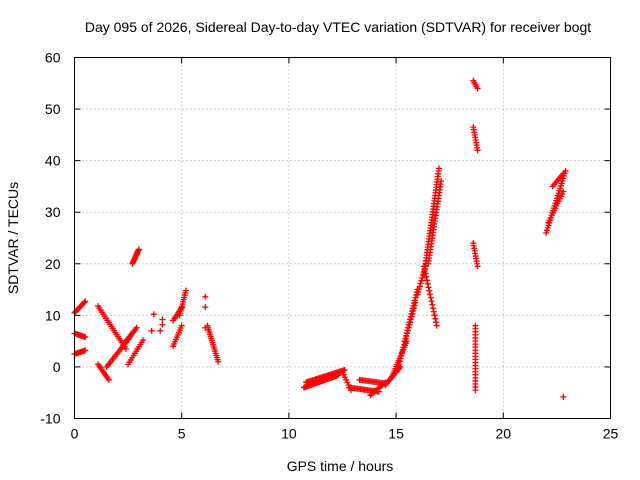 The width and height of the screenshot is (640, 480). Describe the element at coordinates (182, 434) in the screenshot. I see `x-tick-label: 5` at that location.